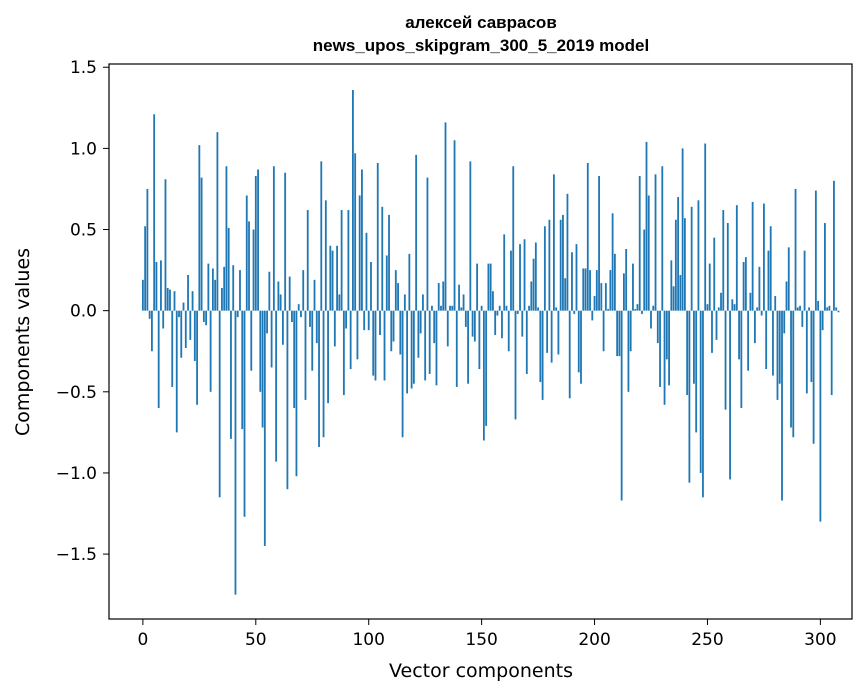 This screenshot has width=867, height=696. Describe the element at coordinates (142, 640) in the screenshot. I see `x-tick-label: 0` at that location.